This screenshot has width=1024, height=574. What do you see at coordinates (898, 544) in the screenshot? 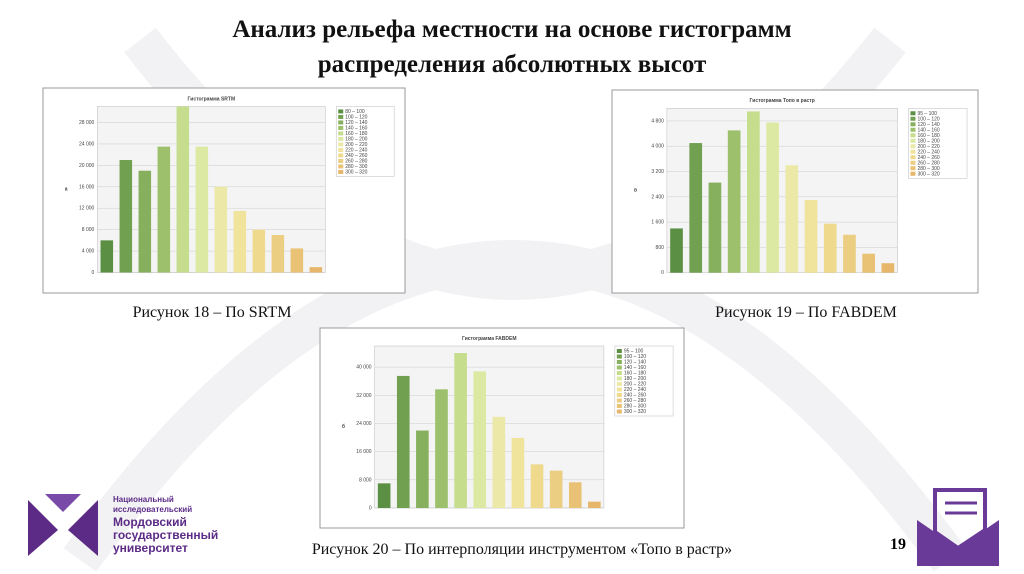
I see `page-number: 19` at bounding box center [898, 544].